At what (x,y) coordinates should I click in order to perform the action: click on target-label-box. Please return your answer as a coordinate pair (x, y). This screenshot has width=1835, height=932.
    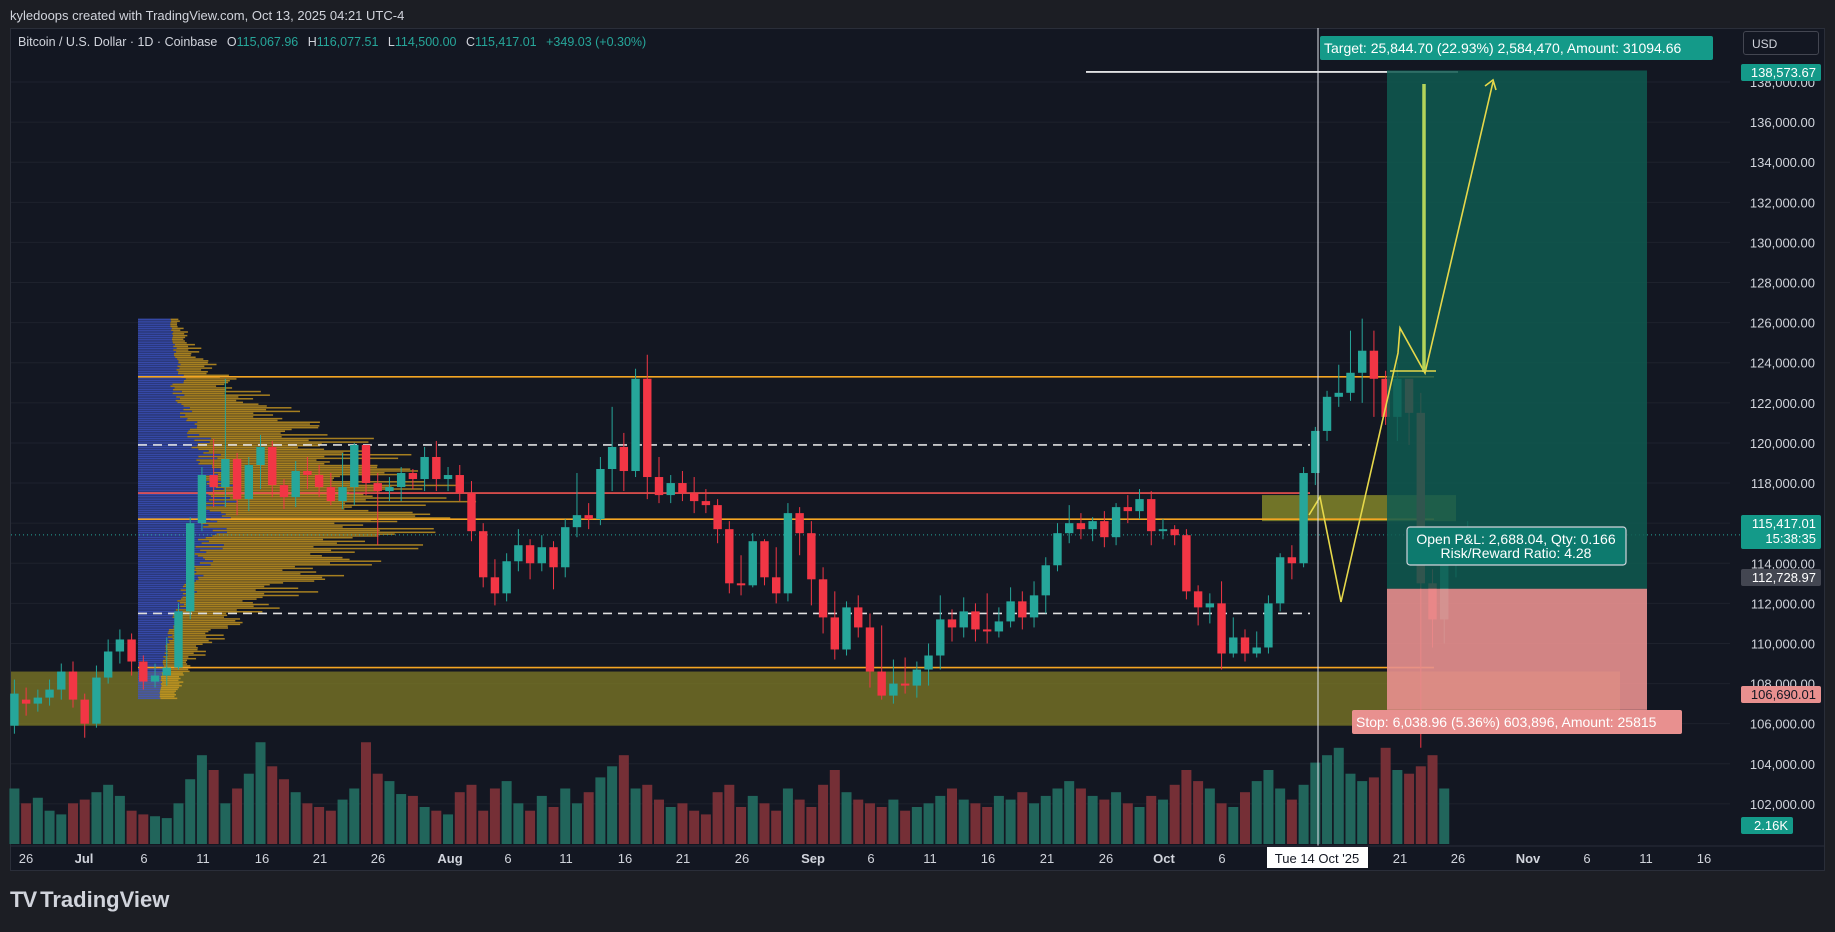
    Looking at the image, I should click on (1516, 48).